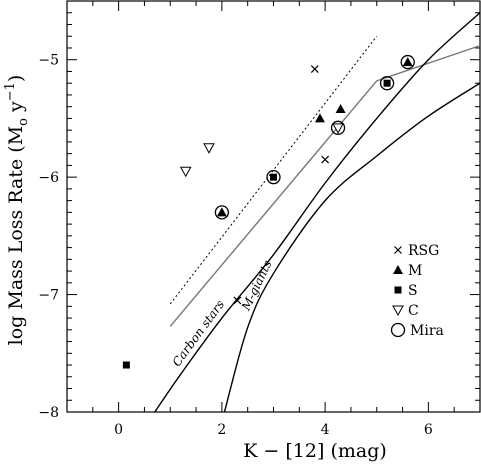  What do you see at coordinates (428, 430) in the screenshot?
I see `x-tick-label: 6` at bounding box center [428, 430].